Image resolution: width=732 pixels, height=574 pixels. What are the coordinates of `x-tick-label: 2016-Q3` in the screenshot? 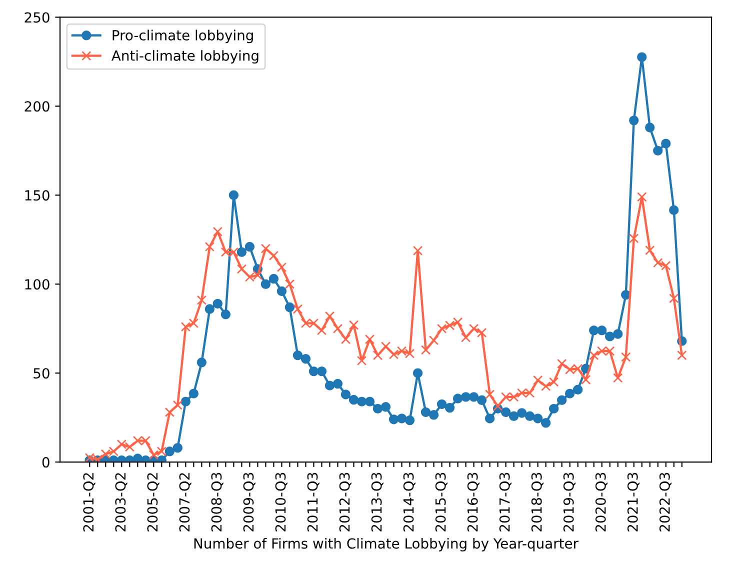 It's located at (473, 502).